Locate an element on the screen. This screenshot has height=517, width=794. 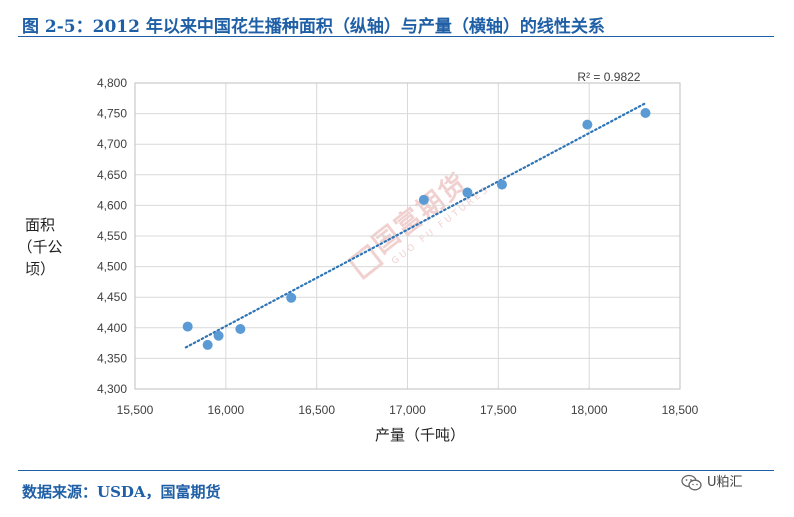
r-squared-label: R² = 0.9822 is located at coordinates (608, 77).